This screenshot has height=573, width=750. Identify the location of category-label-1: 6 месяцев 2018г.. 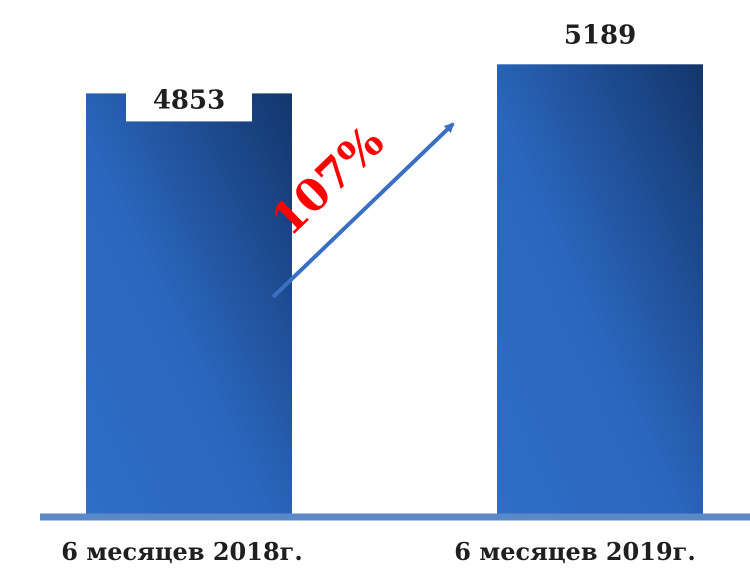
(181, 551).